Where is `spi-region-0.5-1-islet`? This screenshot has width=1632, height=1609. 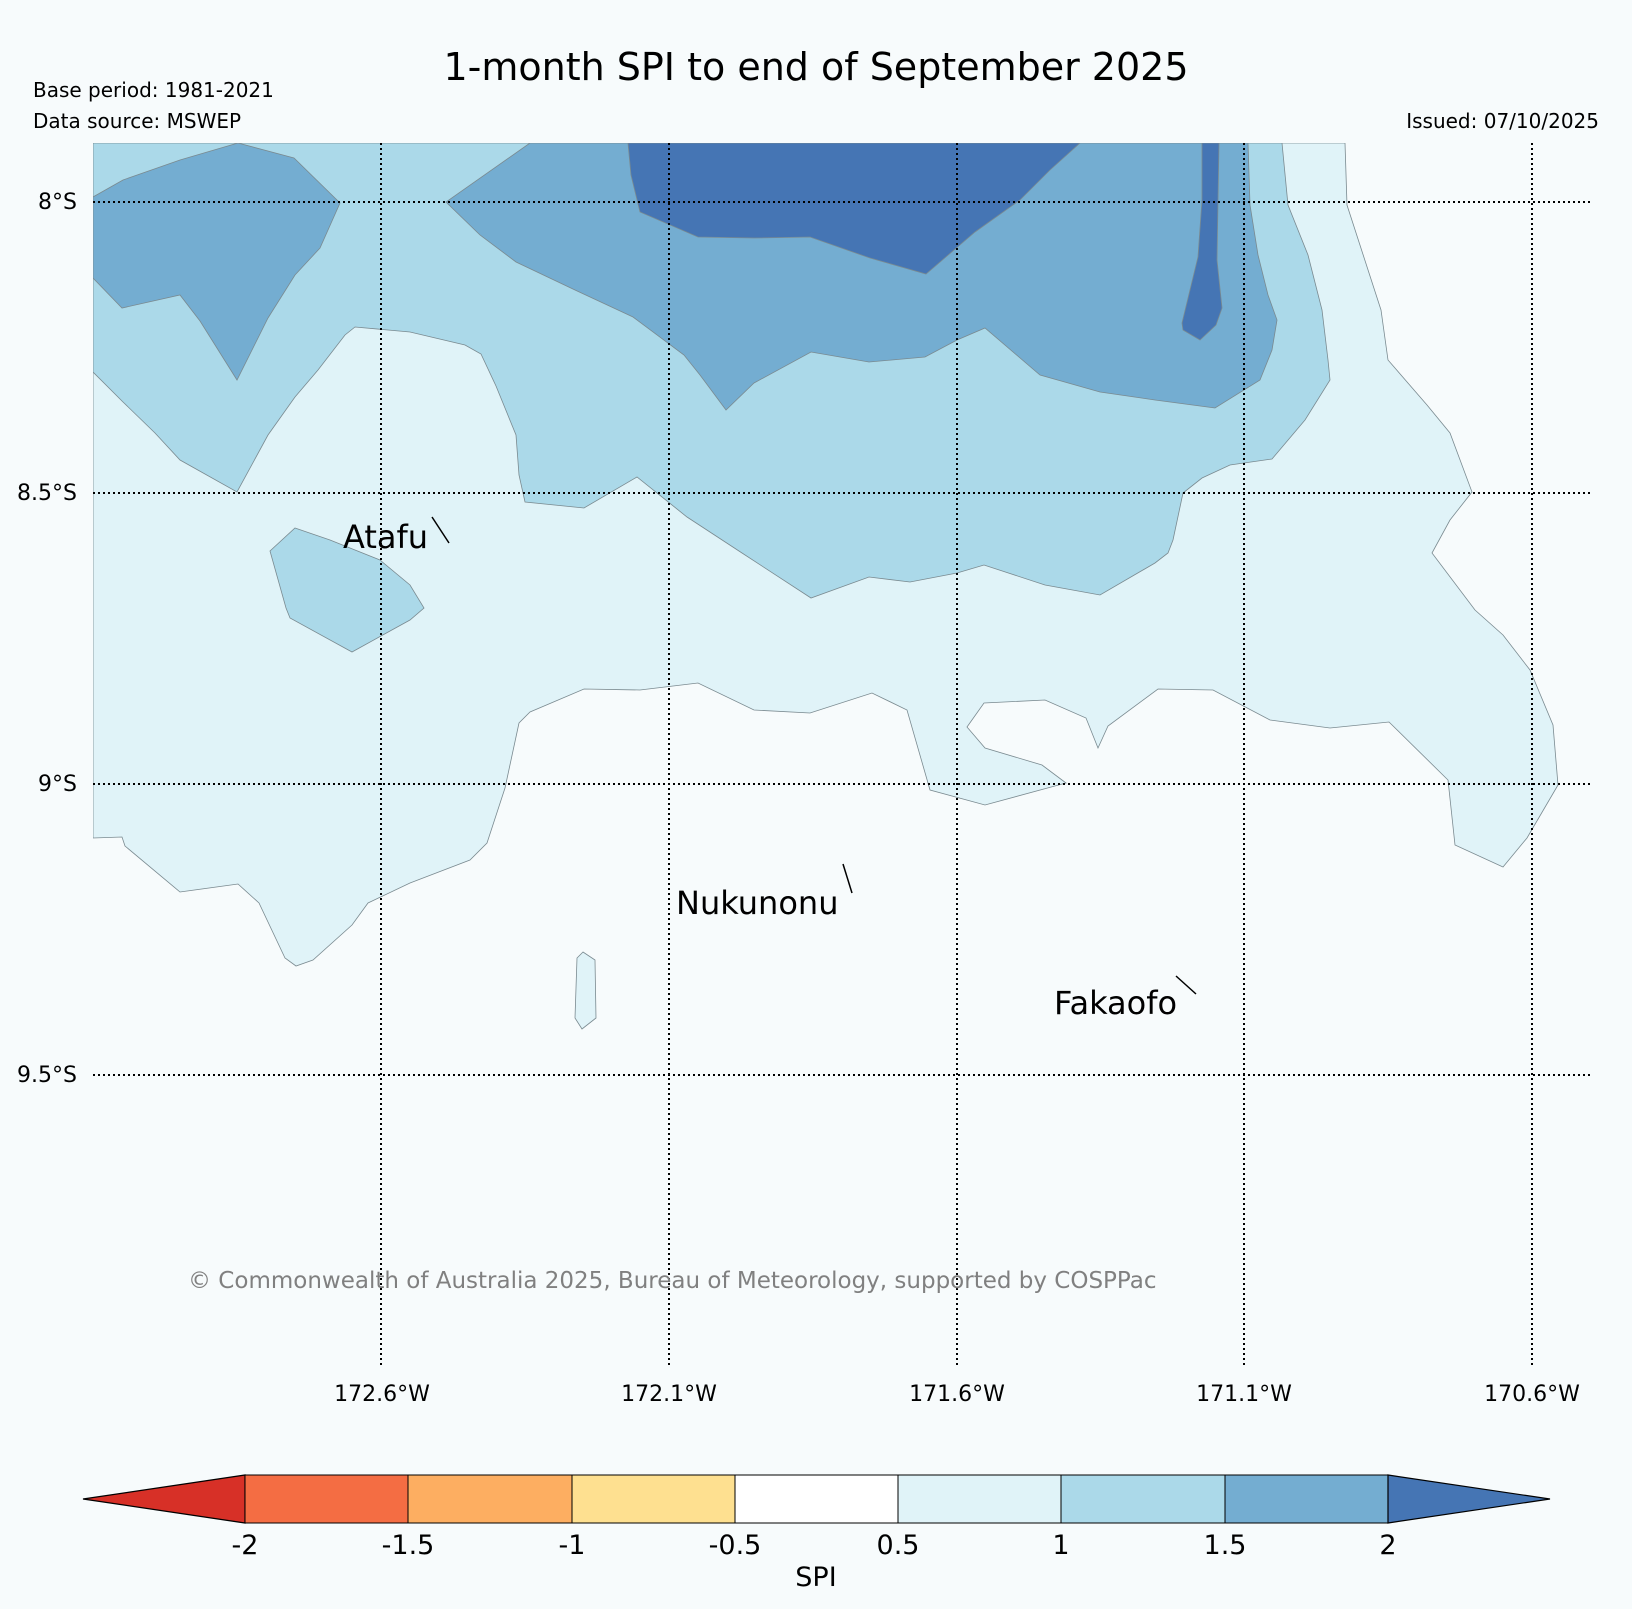 spi-region-0.5-1-islet is located at coordinates (585, 990).